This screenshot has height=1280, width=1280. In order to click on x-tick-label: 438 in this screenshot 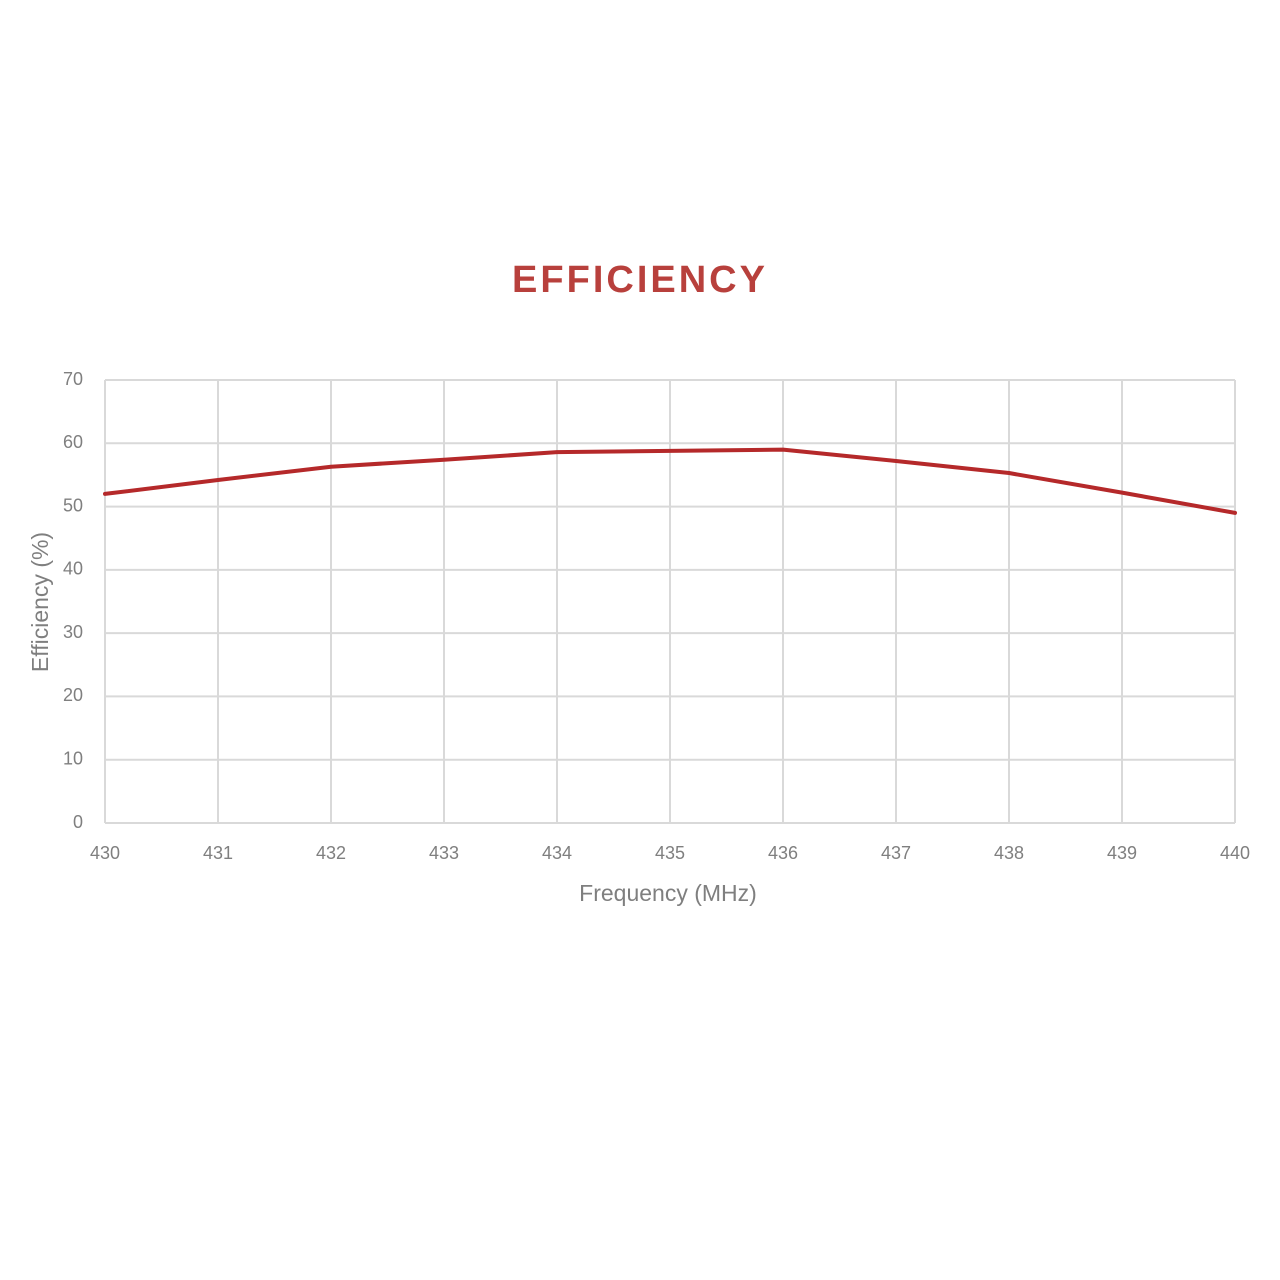, I will do `click(1009, 853)`.